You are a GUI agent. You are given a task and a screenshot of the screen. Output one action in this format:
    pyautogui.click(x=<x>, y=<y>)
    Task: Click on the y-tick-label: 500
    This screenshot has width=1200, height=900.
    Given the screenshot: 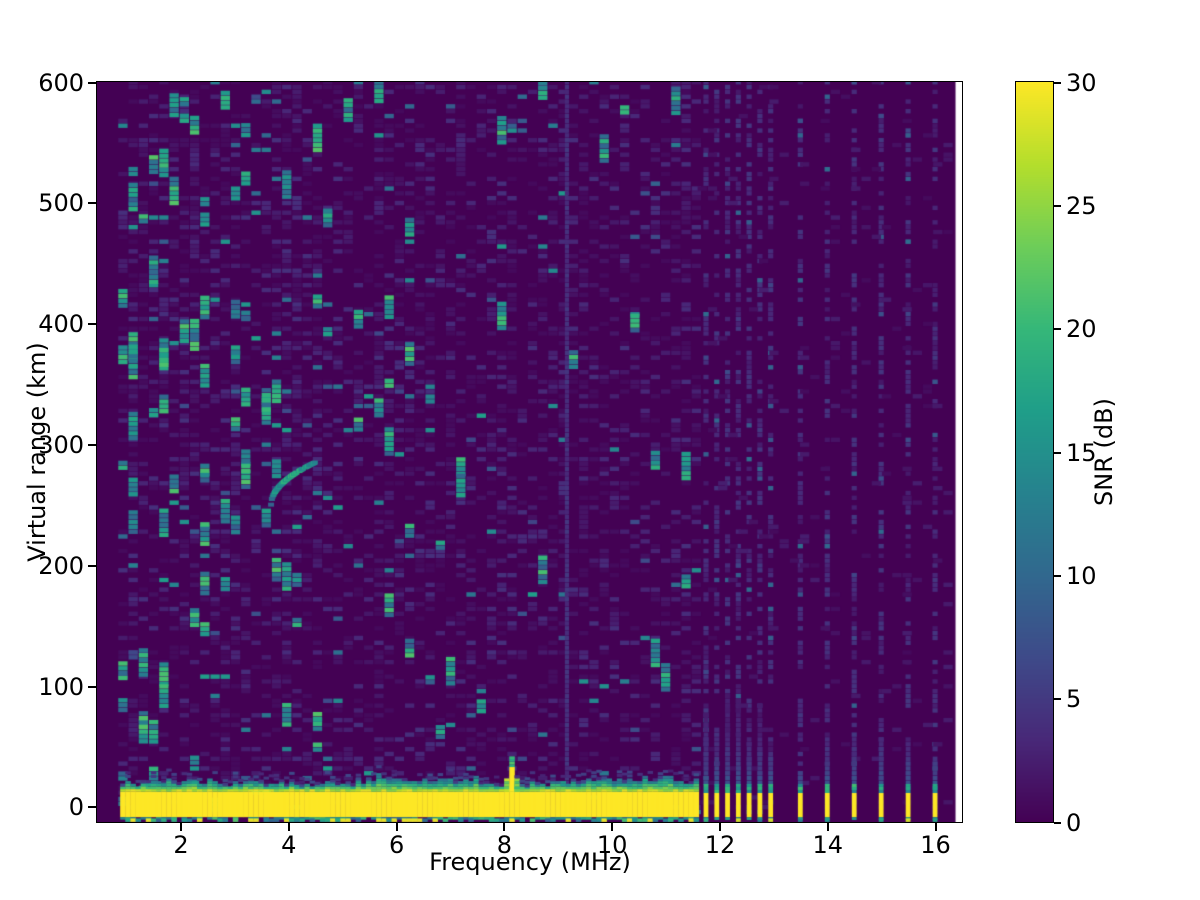 What is the action you would take?
    pyautogui.click(x=61, y=203)
    